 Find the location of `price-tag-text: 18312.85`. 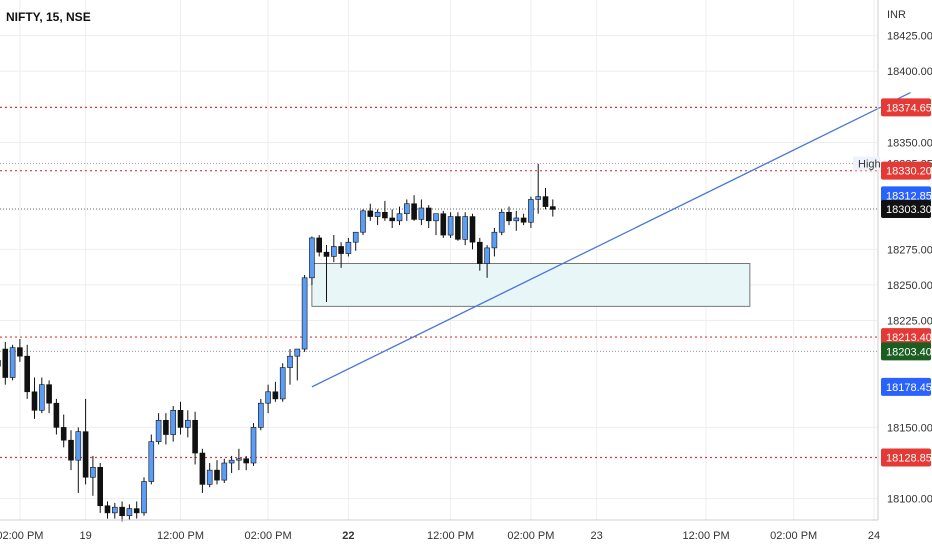

price-tag-text: 18312.85 is located at coordinates (909, 196).